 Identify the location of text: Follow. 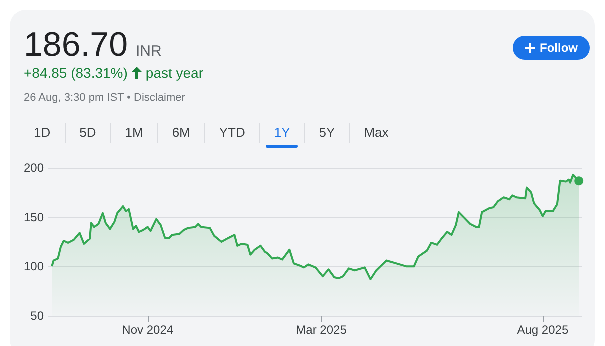
(559, 48).